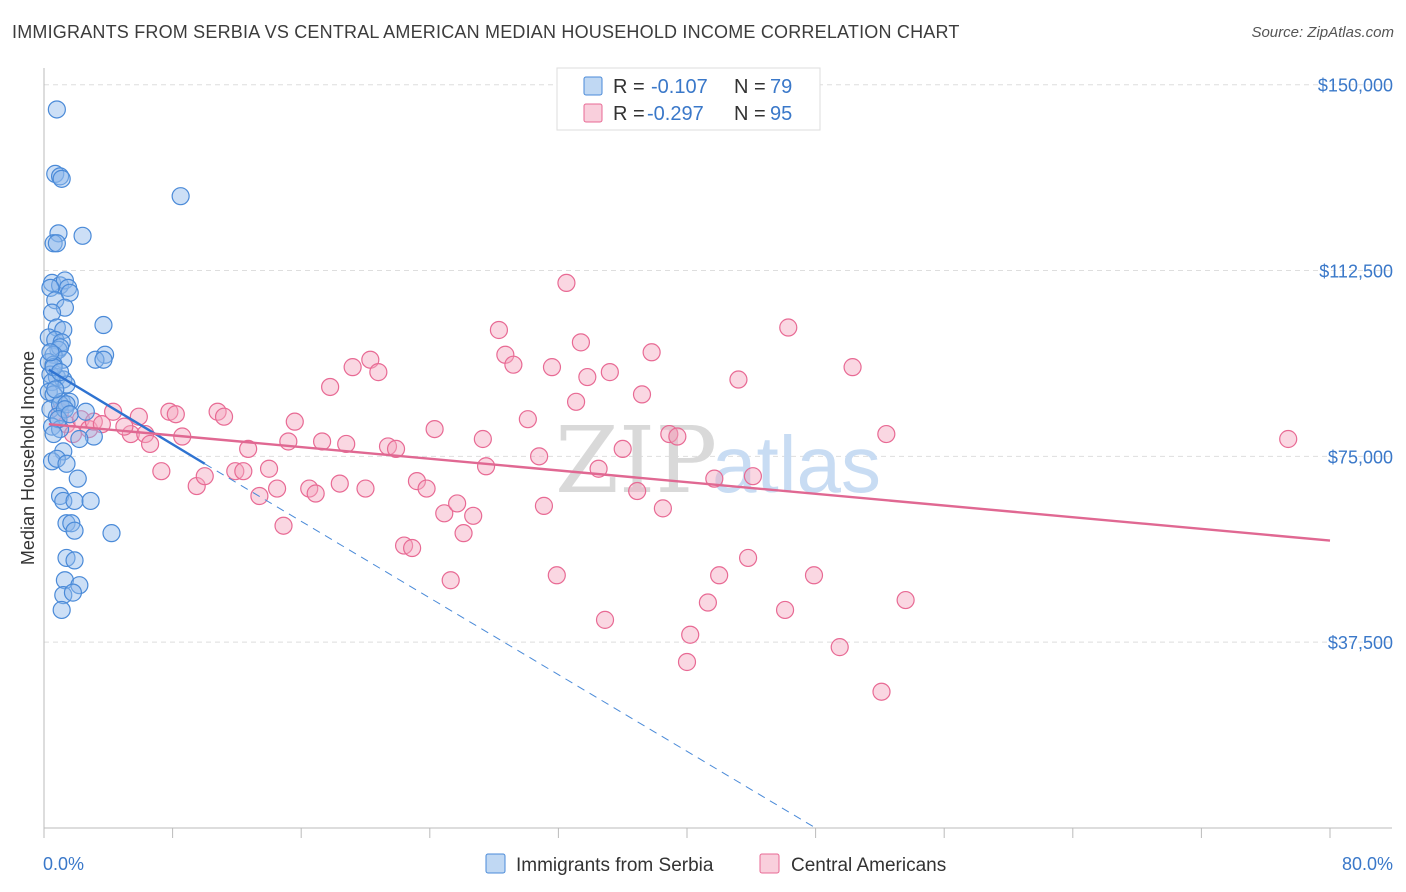 This screenshot has height=892, width=1406. What do you see at coordinates (63, 864) in the screenshot?
I see `x-tick-label-min: 0.0%` at bounding box center [63, 864].